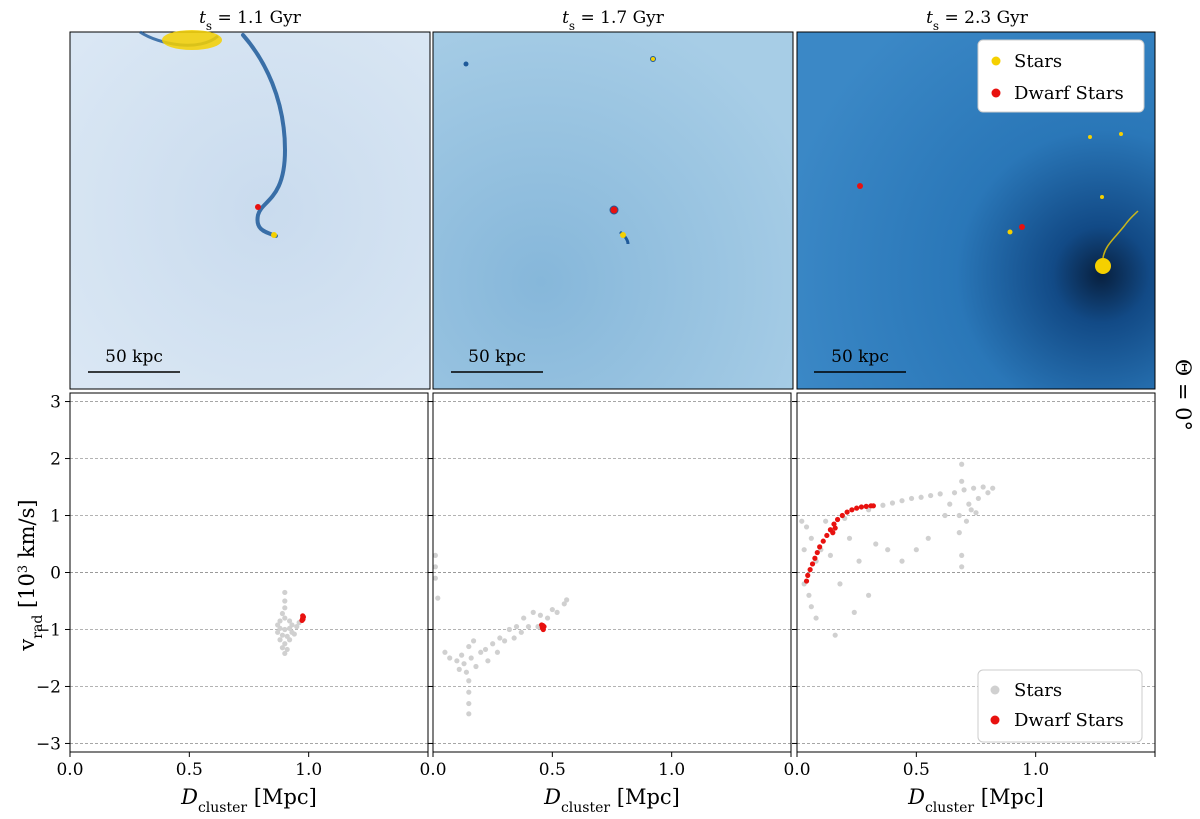 The image size is (1200, 819). What do you see at coordinates (1038, 61) in the screenshot?
I see `map-legend-stars-label: Stars` at bounding box center [1038, 61].